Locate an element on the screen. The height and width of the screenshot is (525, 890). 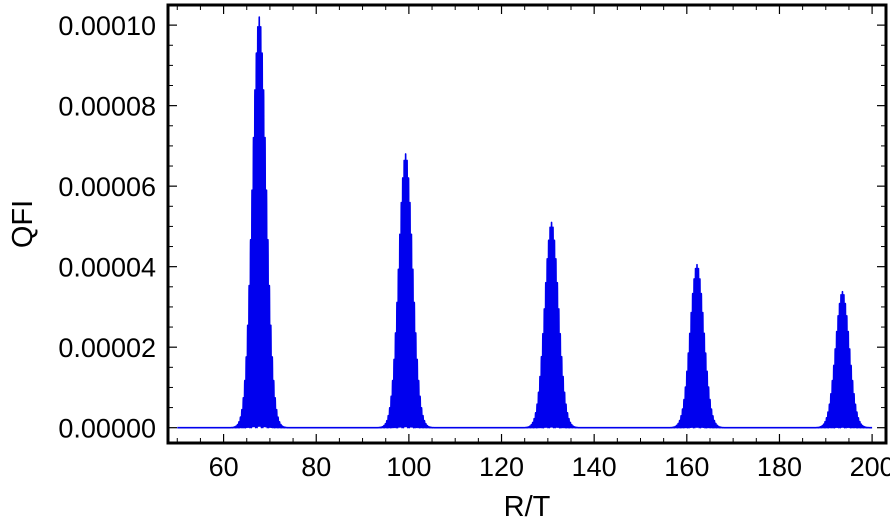
y-tick-label: 0.00008 is located at coordinates (107, 107).